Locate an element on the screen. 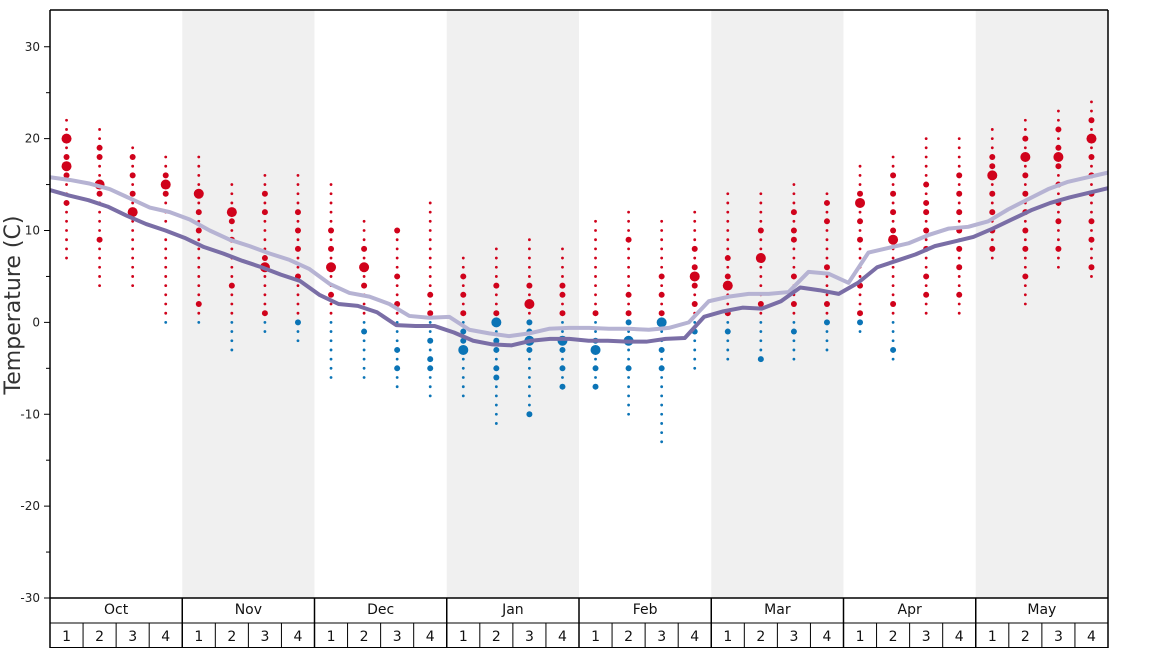 The image size is (1168, 648). y-tick-label: -30 is located at coordinates (30, 598).